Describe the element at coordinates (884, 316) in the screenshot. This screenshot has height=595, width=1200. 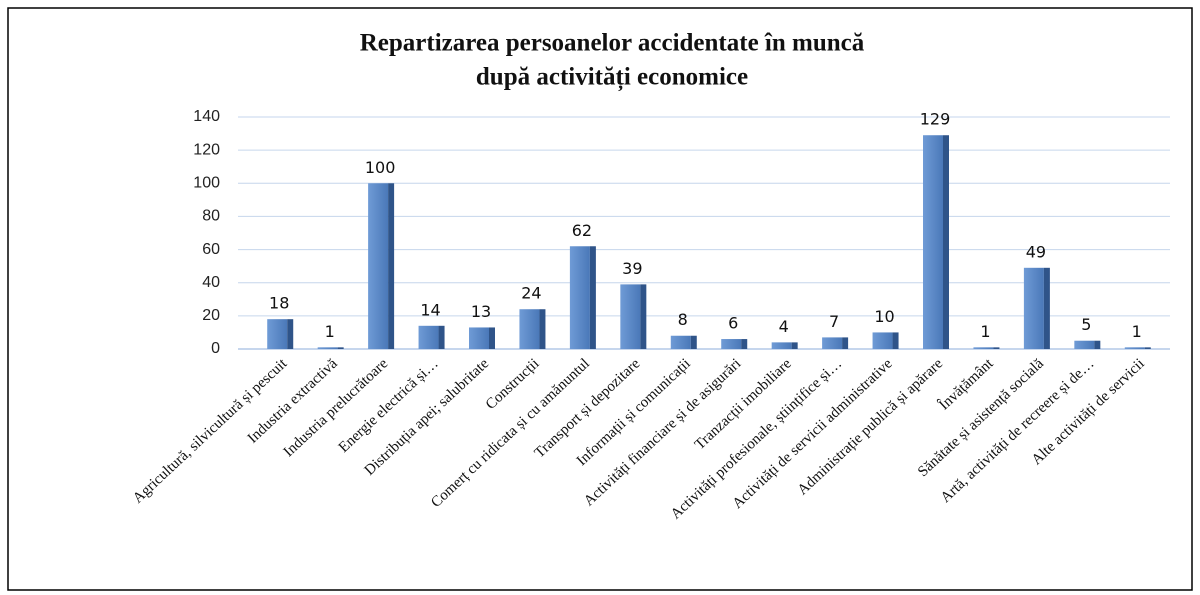
I see `data-label: 10` at that location.